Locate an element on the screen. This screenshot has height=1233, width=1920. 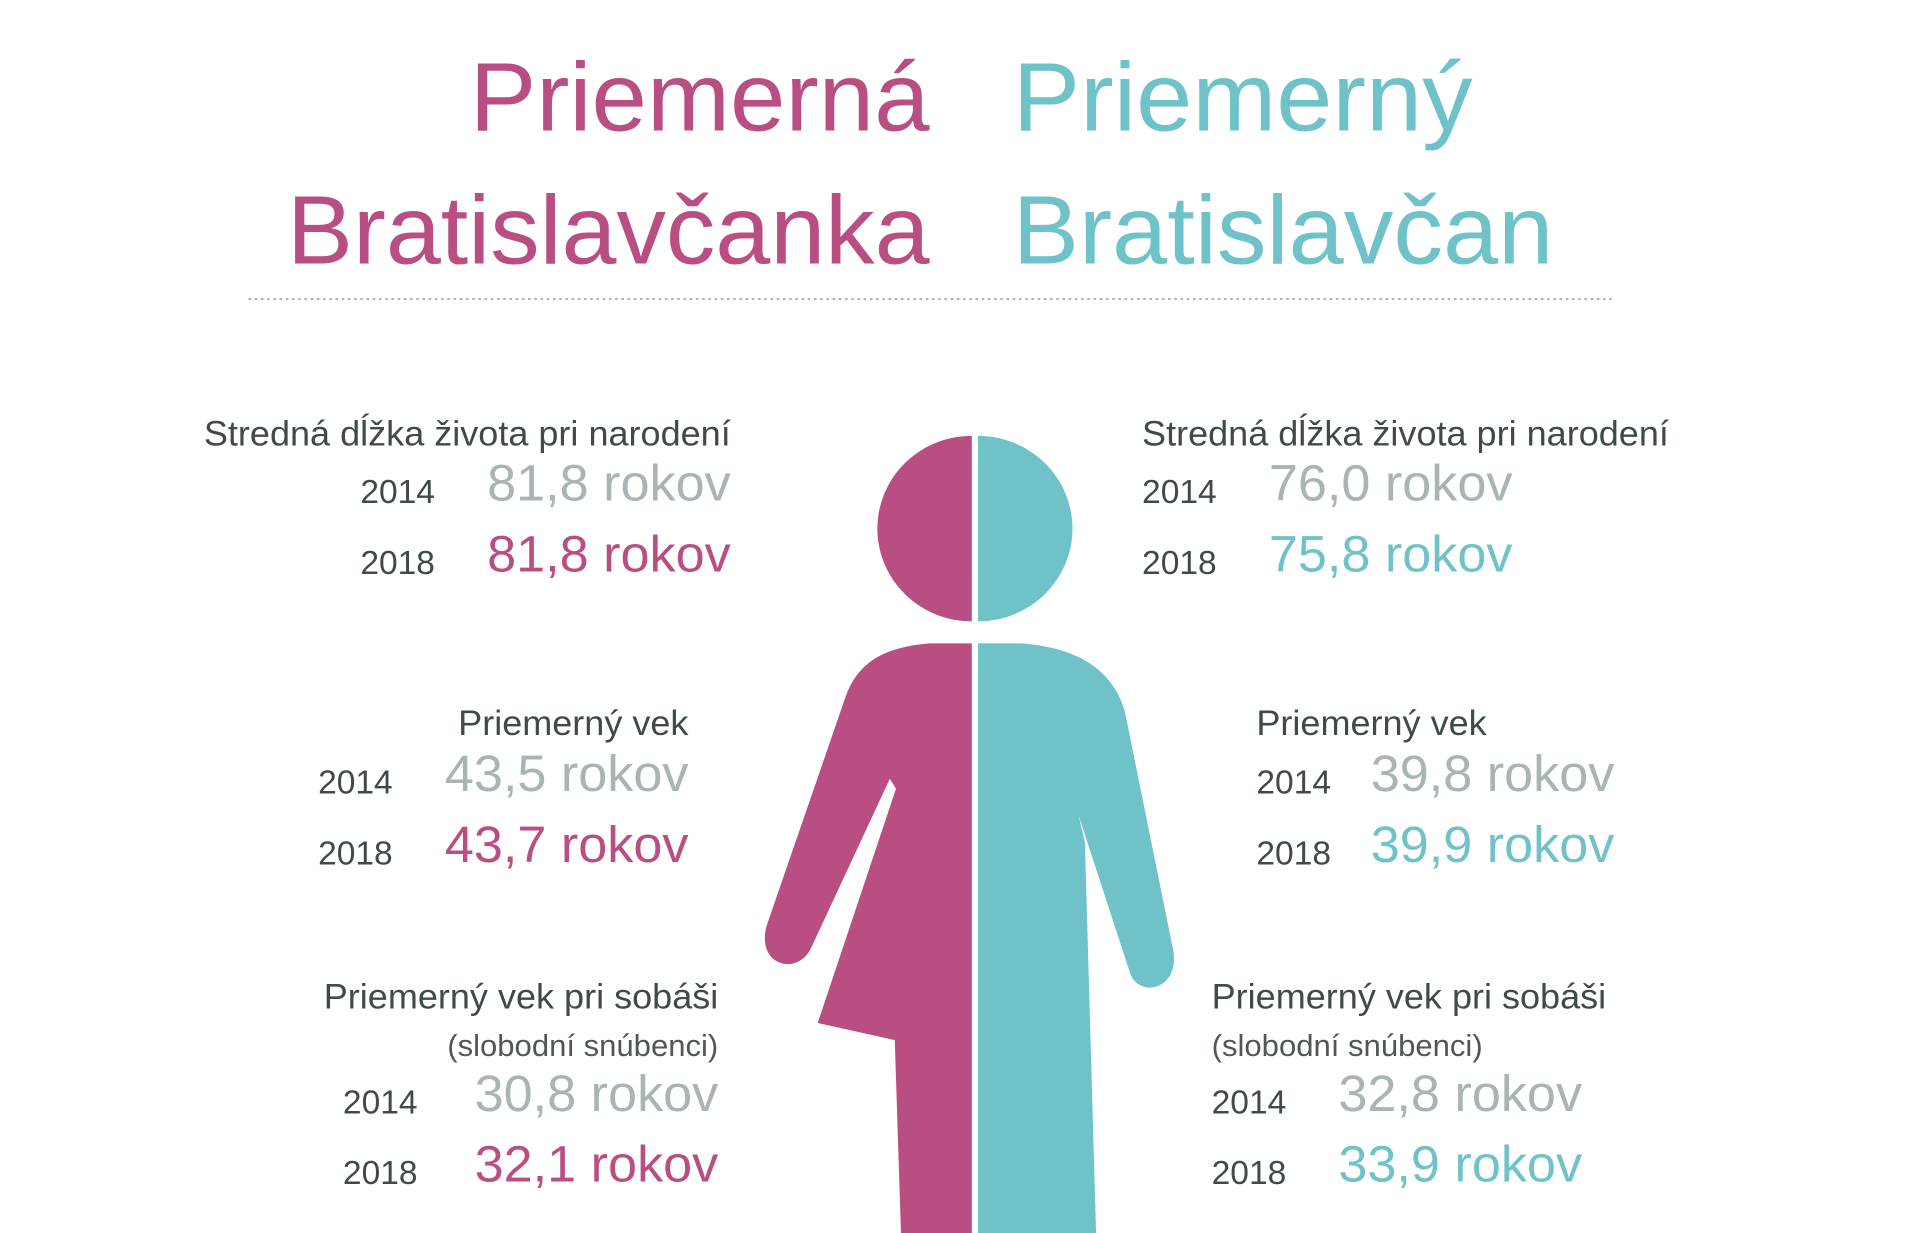
stat-value: 30,8 rokov is located at coordinates (597, 1092).